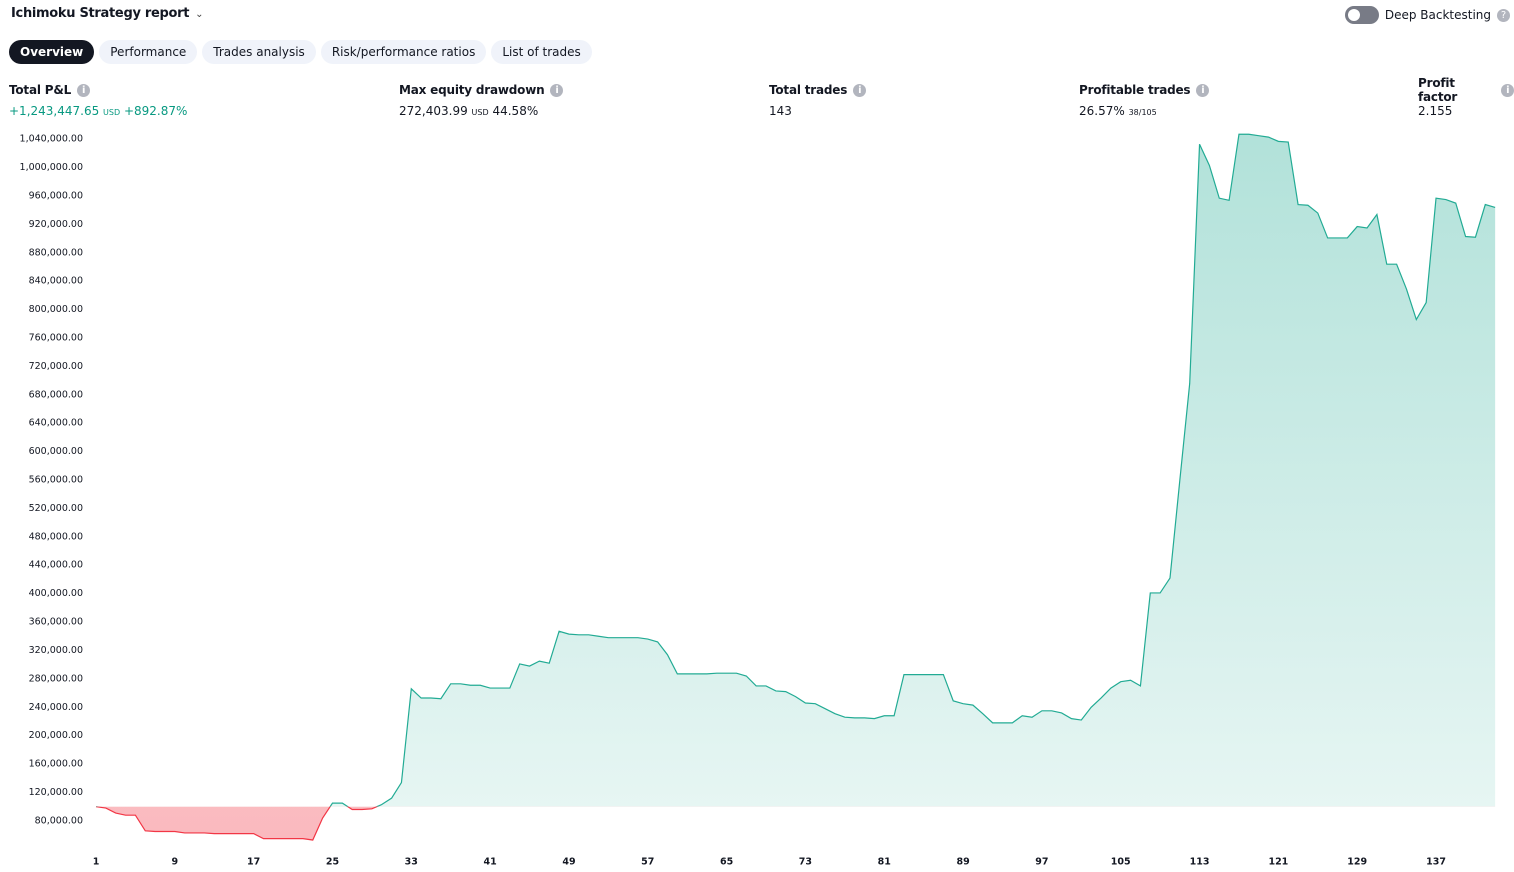  Describe the element at coordinates (56, 224) in the screenshot. I see `y-tick-label: 920,000.00` at that location.